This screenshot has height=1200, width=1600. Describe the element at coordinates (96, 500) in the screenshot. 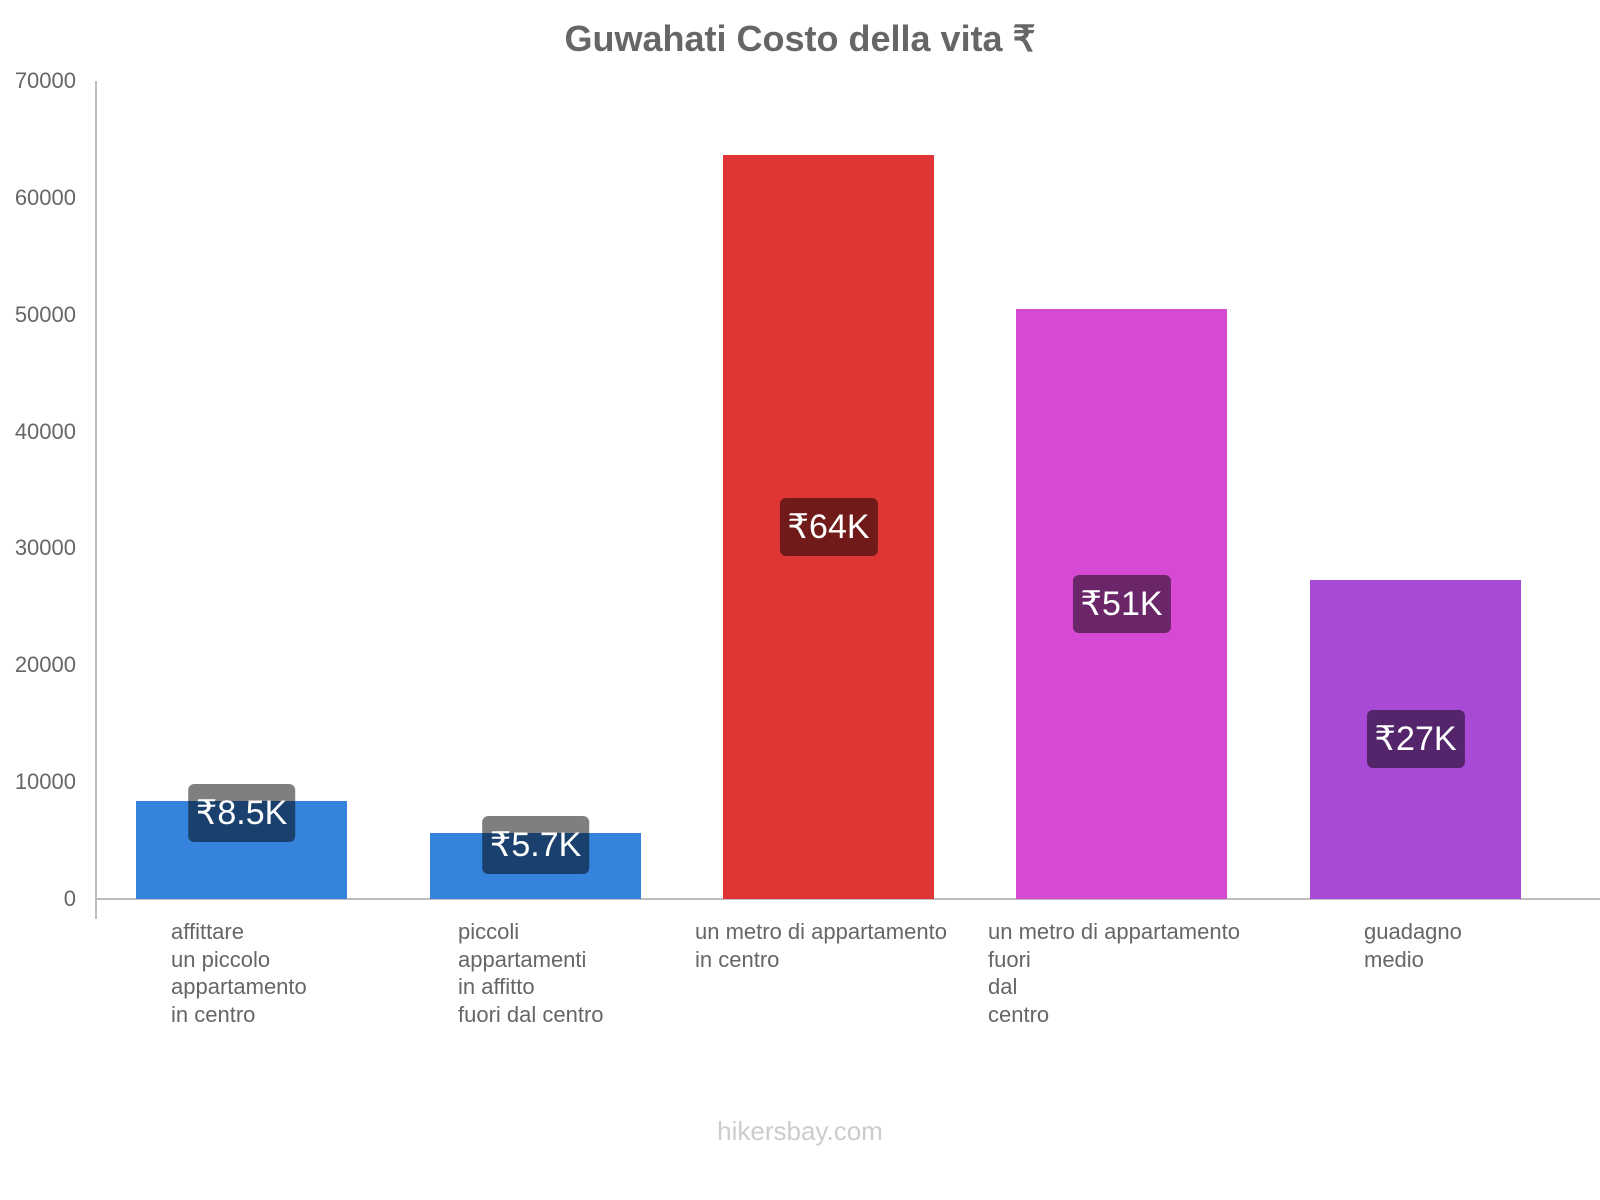

I see `y-axis` at that location.